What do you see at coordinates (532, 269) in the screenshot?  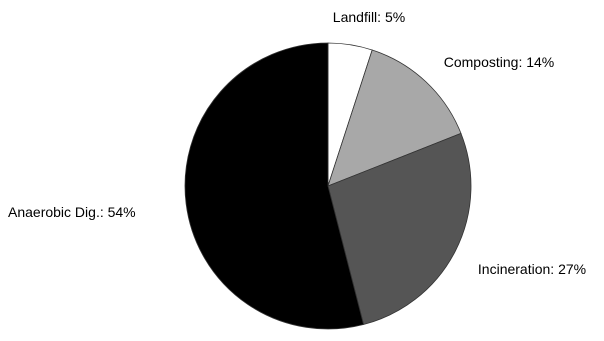 I see `slice-label-incineration: Incineration: 27%` at bounding box center [532, 269].